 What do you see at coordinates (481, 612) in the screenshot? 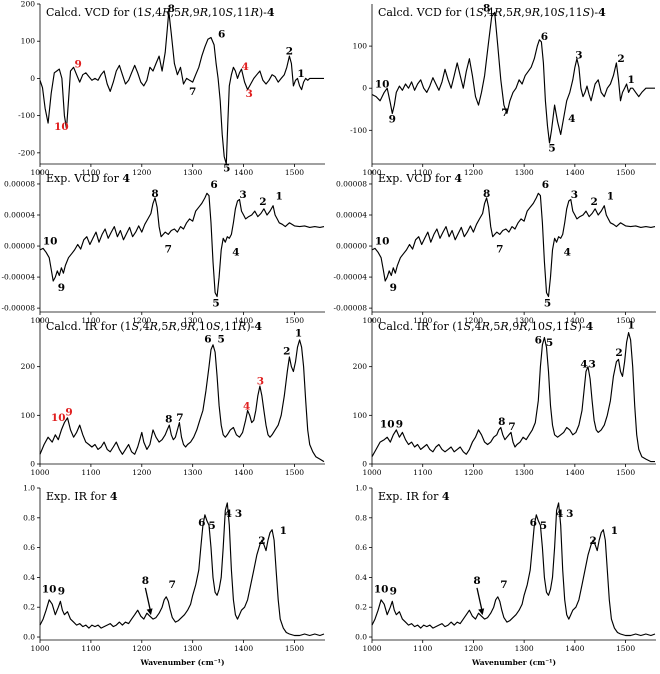
I see `arrow-head` at bounding box center [481, 612].